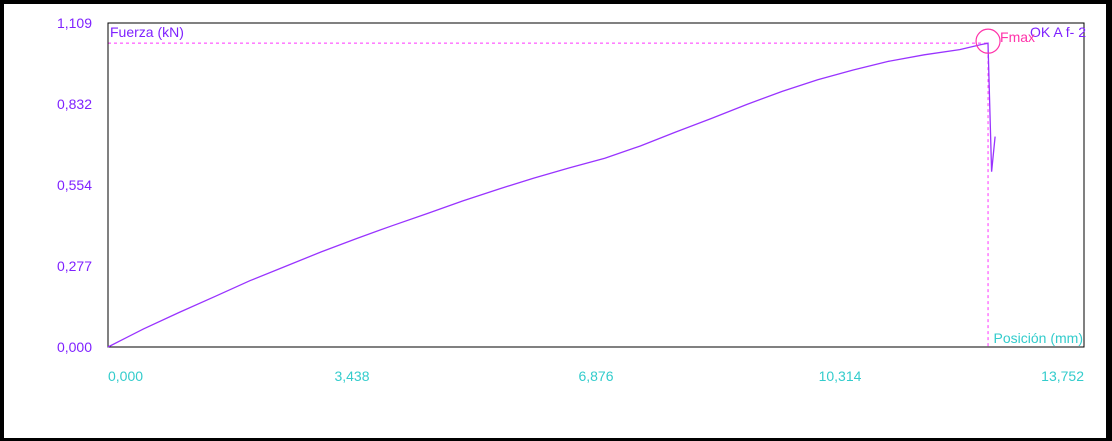  I want to click on x-tick-label: 13,752, so click(1062, 376).